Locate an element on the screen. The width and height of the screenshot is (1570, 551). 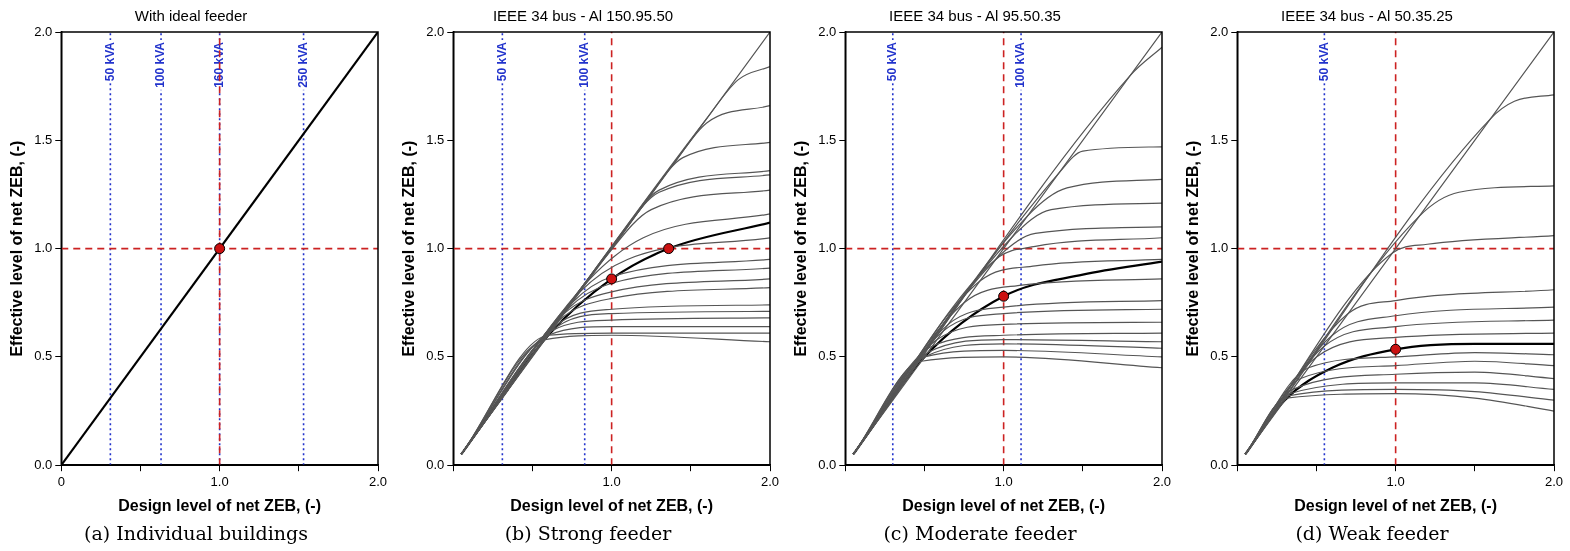
chart-title: IEEE 34 bus - Al 95.50.35 is located at coordinates (975, 16).